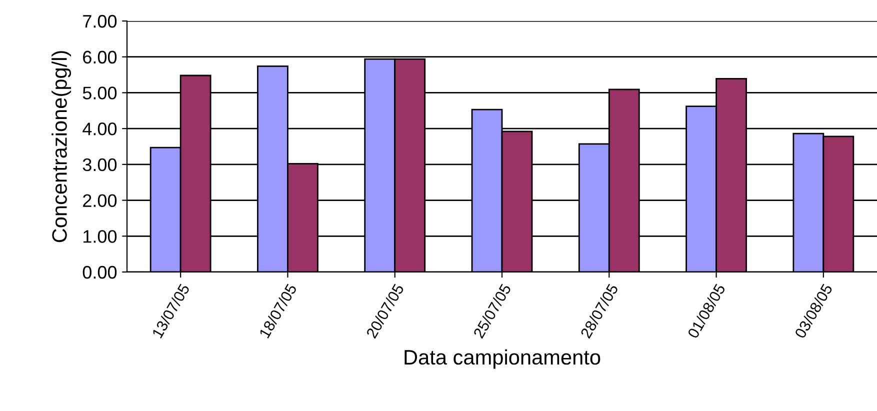 The height and width of the screenshot is (411, 877). What do you see at coordinates (100, 201) in the screenshot?
I see `y-tick-label: 2.00` at bounding box center [100, 201].